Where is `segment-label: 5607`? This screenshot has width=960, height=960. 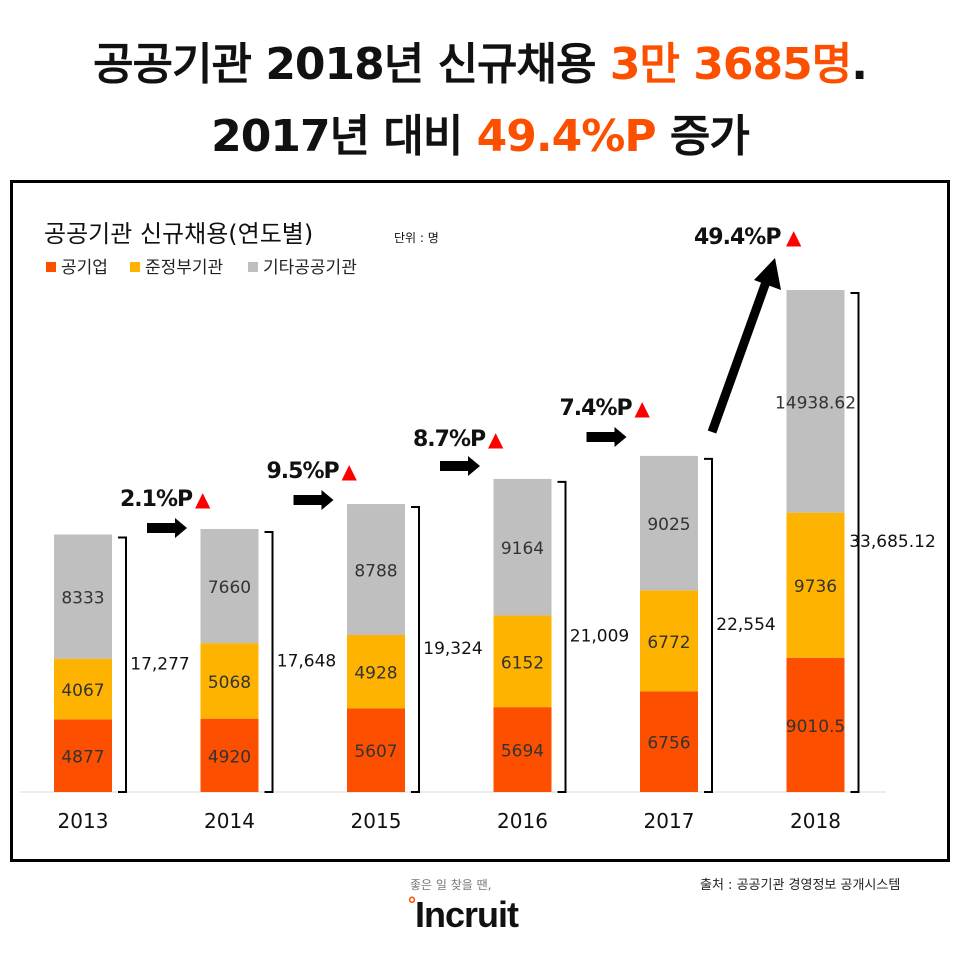
segment-label: 5607 is located at coordinates (375, 752).